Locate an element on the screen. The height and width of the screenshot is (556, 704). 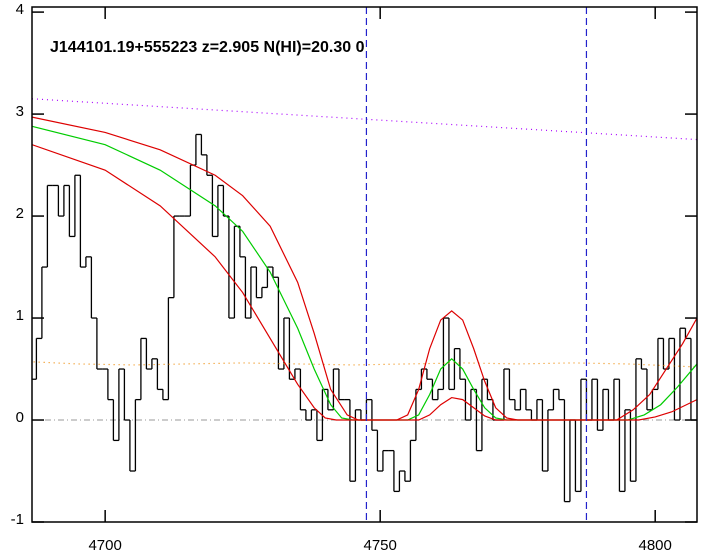
y-tick-label: -1 is located at coordinates (17, 519).